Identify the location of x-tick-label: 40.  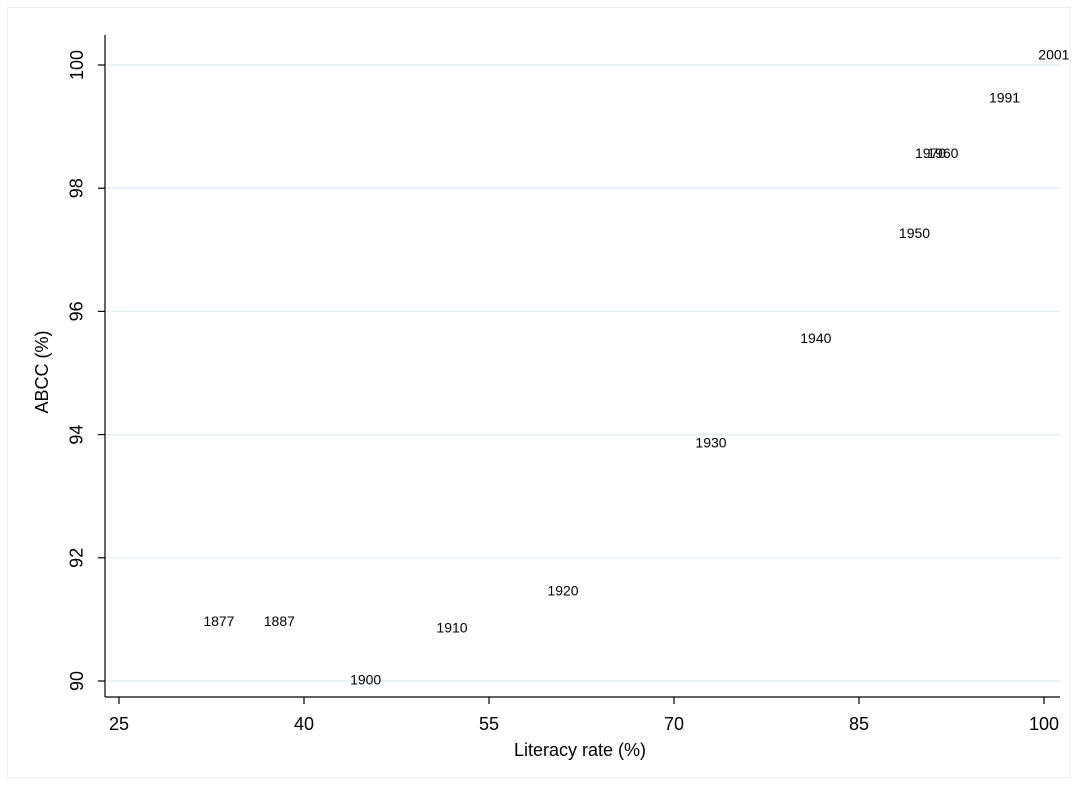
(304, 724).